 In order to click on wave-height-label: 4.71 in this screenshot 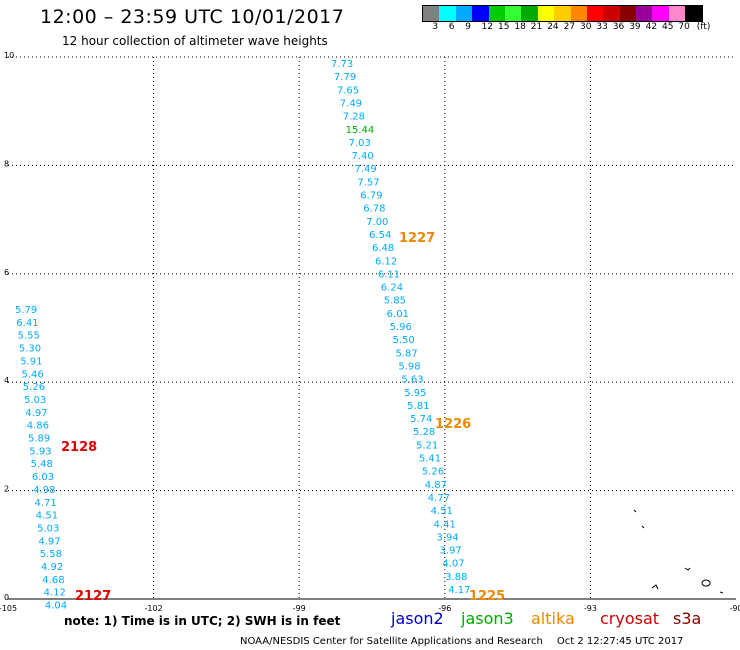, I will do `click(46, 503)`.